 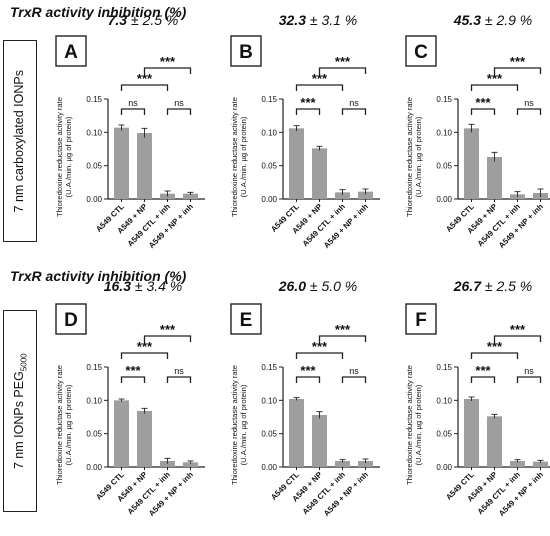 What do you see at coordinates (421, 52) in the screenshot?
I see `panel-letter: C` at bounding box center [421, 52].